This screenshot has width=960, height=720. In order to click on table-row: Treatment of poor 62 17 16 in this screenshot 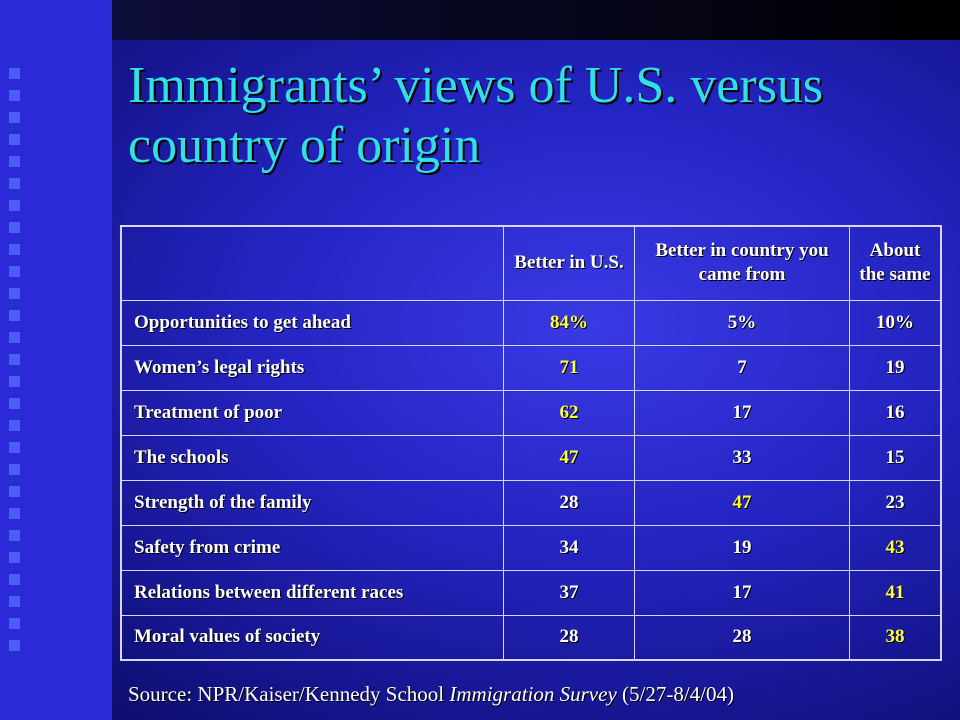, I will do `click(531, 412)`.